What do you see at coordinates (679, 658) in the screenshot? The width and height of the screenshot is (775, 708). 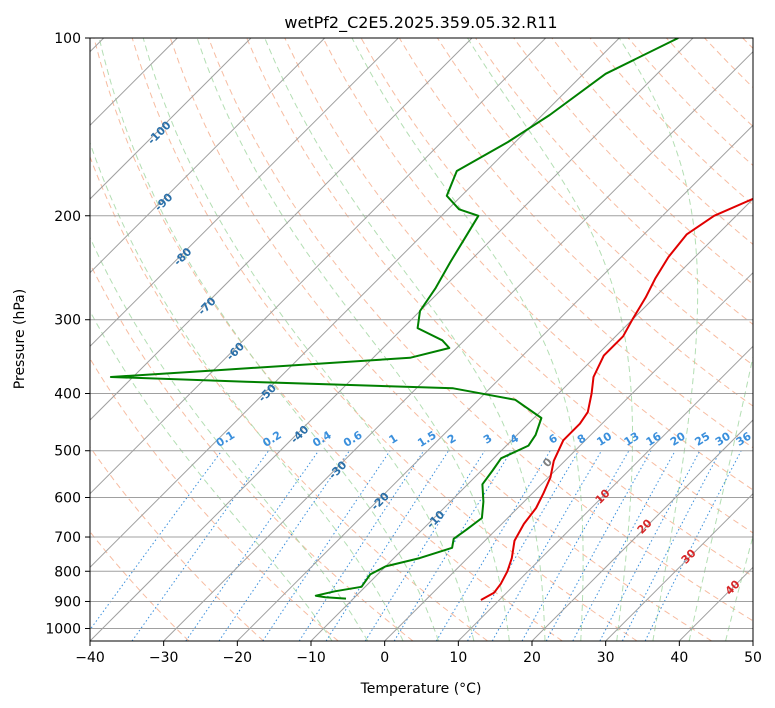 I see `x-tick-label: 40` at bounding box center [679, 658].